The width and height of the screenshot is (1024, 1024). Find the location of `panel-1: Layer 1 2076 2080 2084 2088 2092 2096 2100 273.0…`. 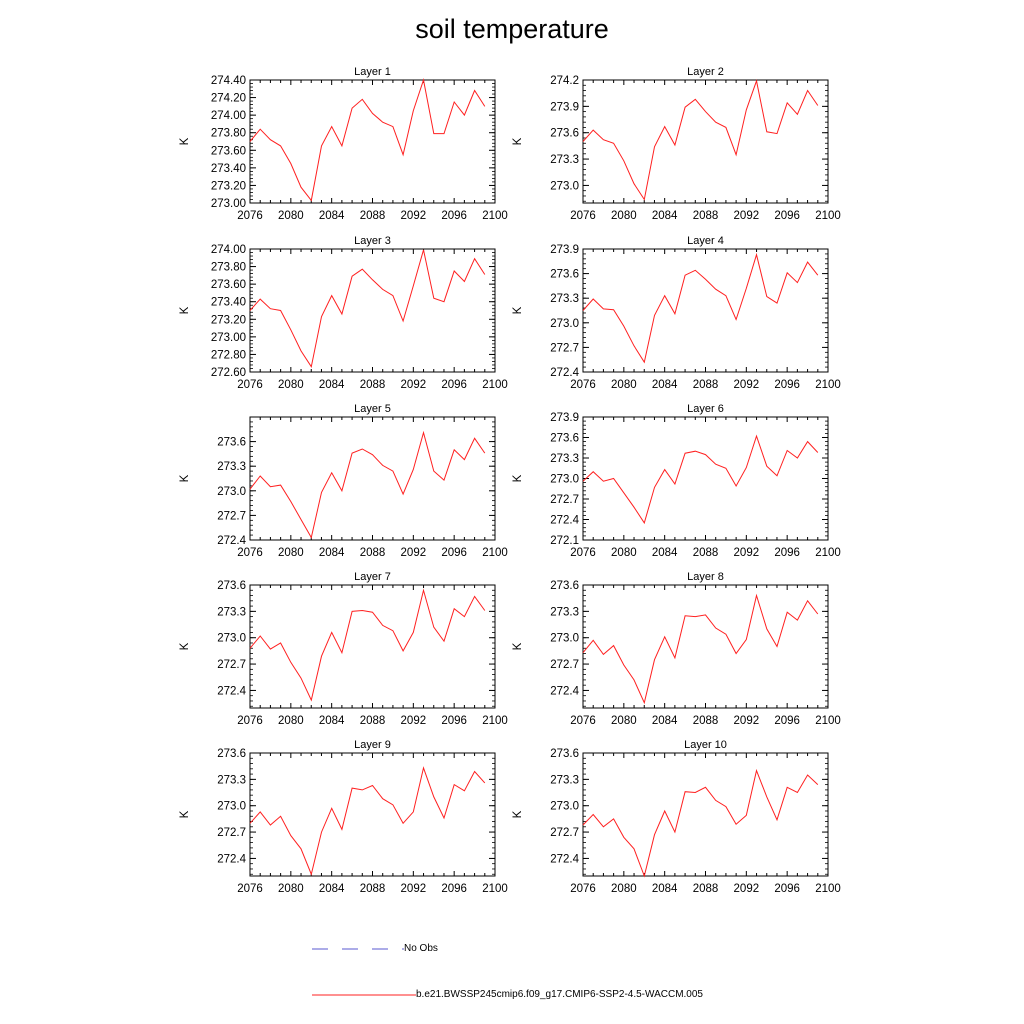

panel-1: Layer 1 2076 2080 2084 2088 2092 2096 2100 273.0… is located at coordinates (343, 144).